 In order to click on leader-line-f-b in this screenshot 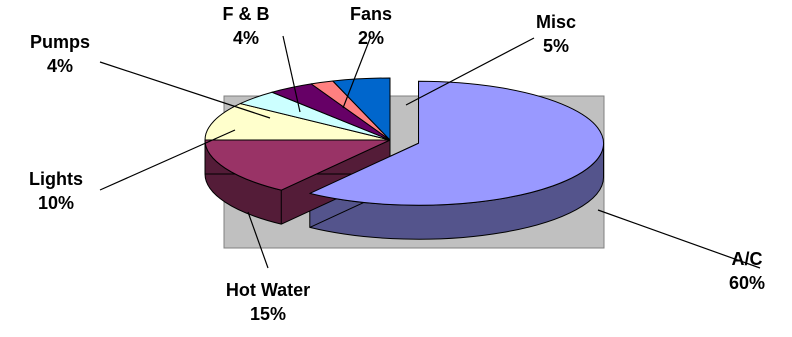, I will do `click(291, 74)`.